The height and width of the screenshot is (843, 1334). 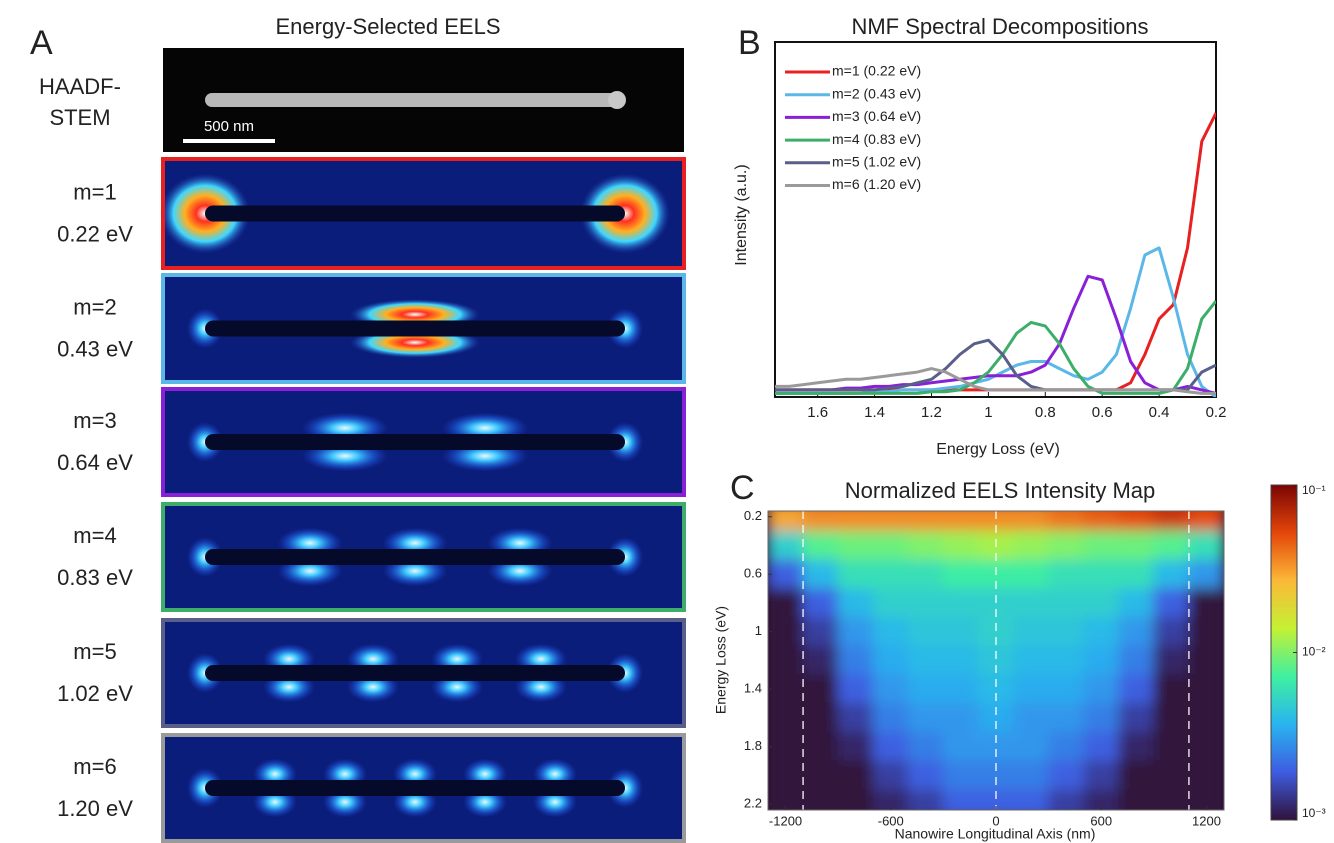 What do you see at coordinates (996, 660) in the screenshot?
I see `heatmap` at bounding box center [996, 660].